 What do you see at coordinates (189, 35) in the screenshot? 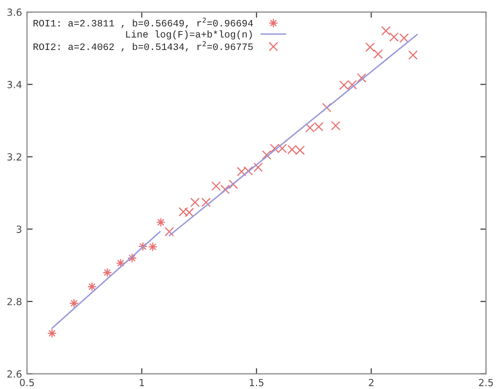
I see `legend-label: Line log(F)=a+b*log(n)` at bounding box center [189, 35].